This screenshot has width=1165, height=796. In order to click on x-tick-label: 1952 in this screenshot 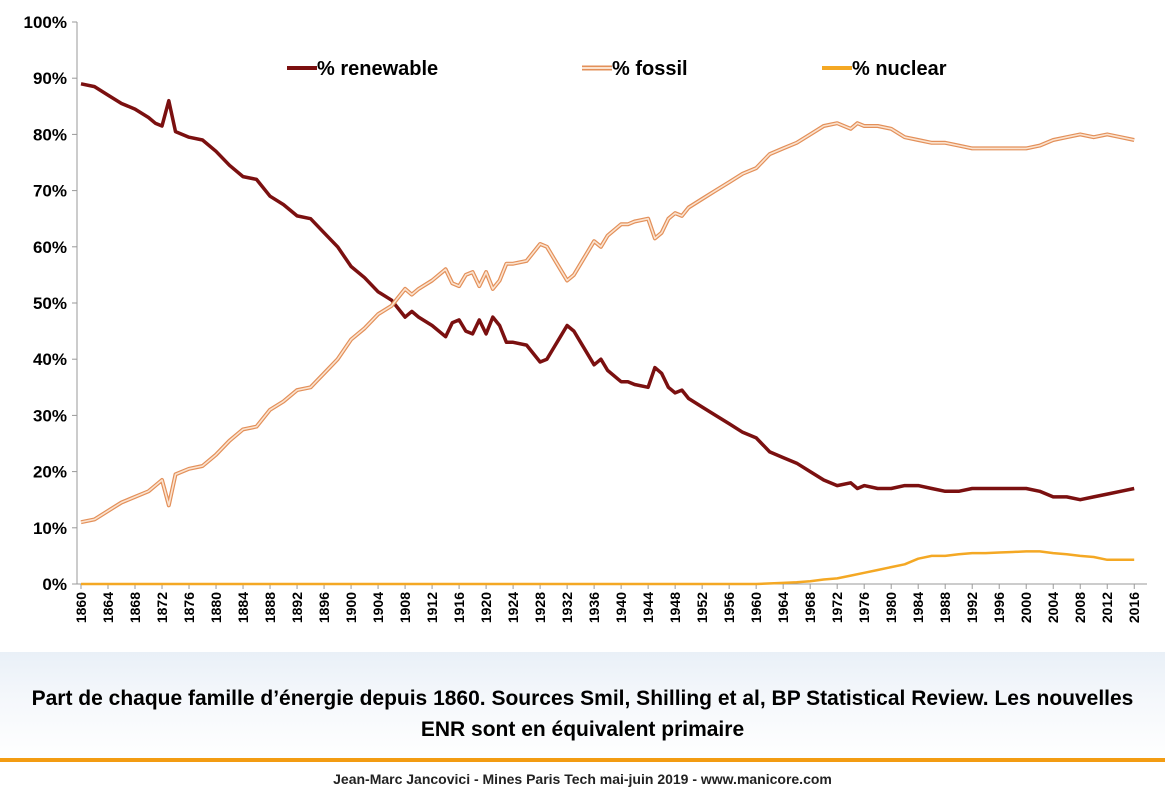, I will do `click(702, 607)`.